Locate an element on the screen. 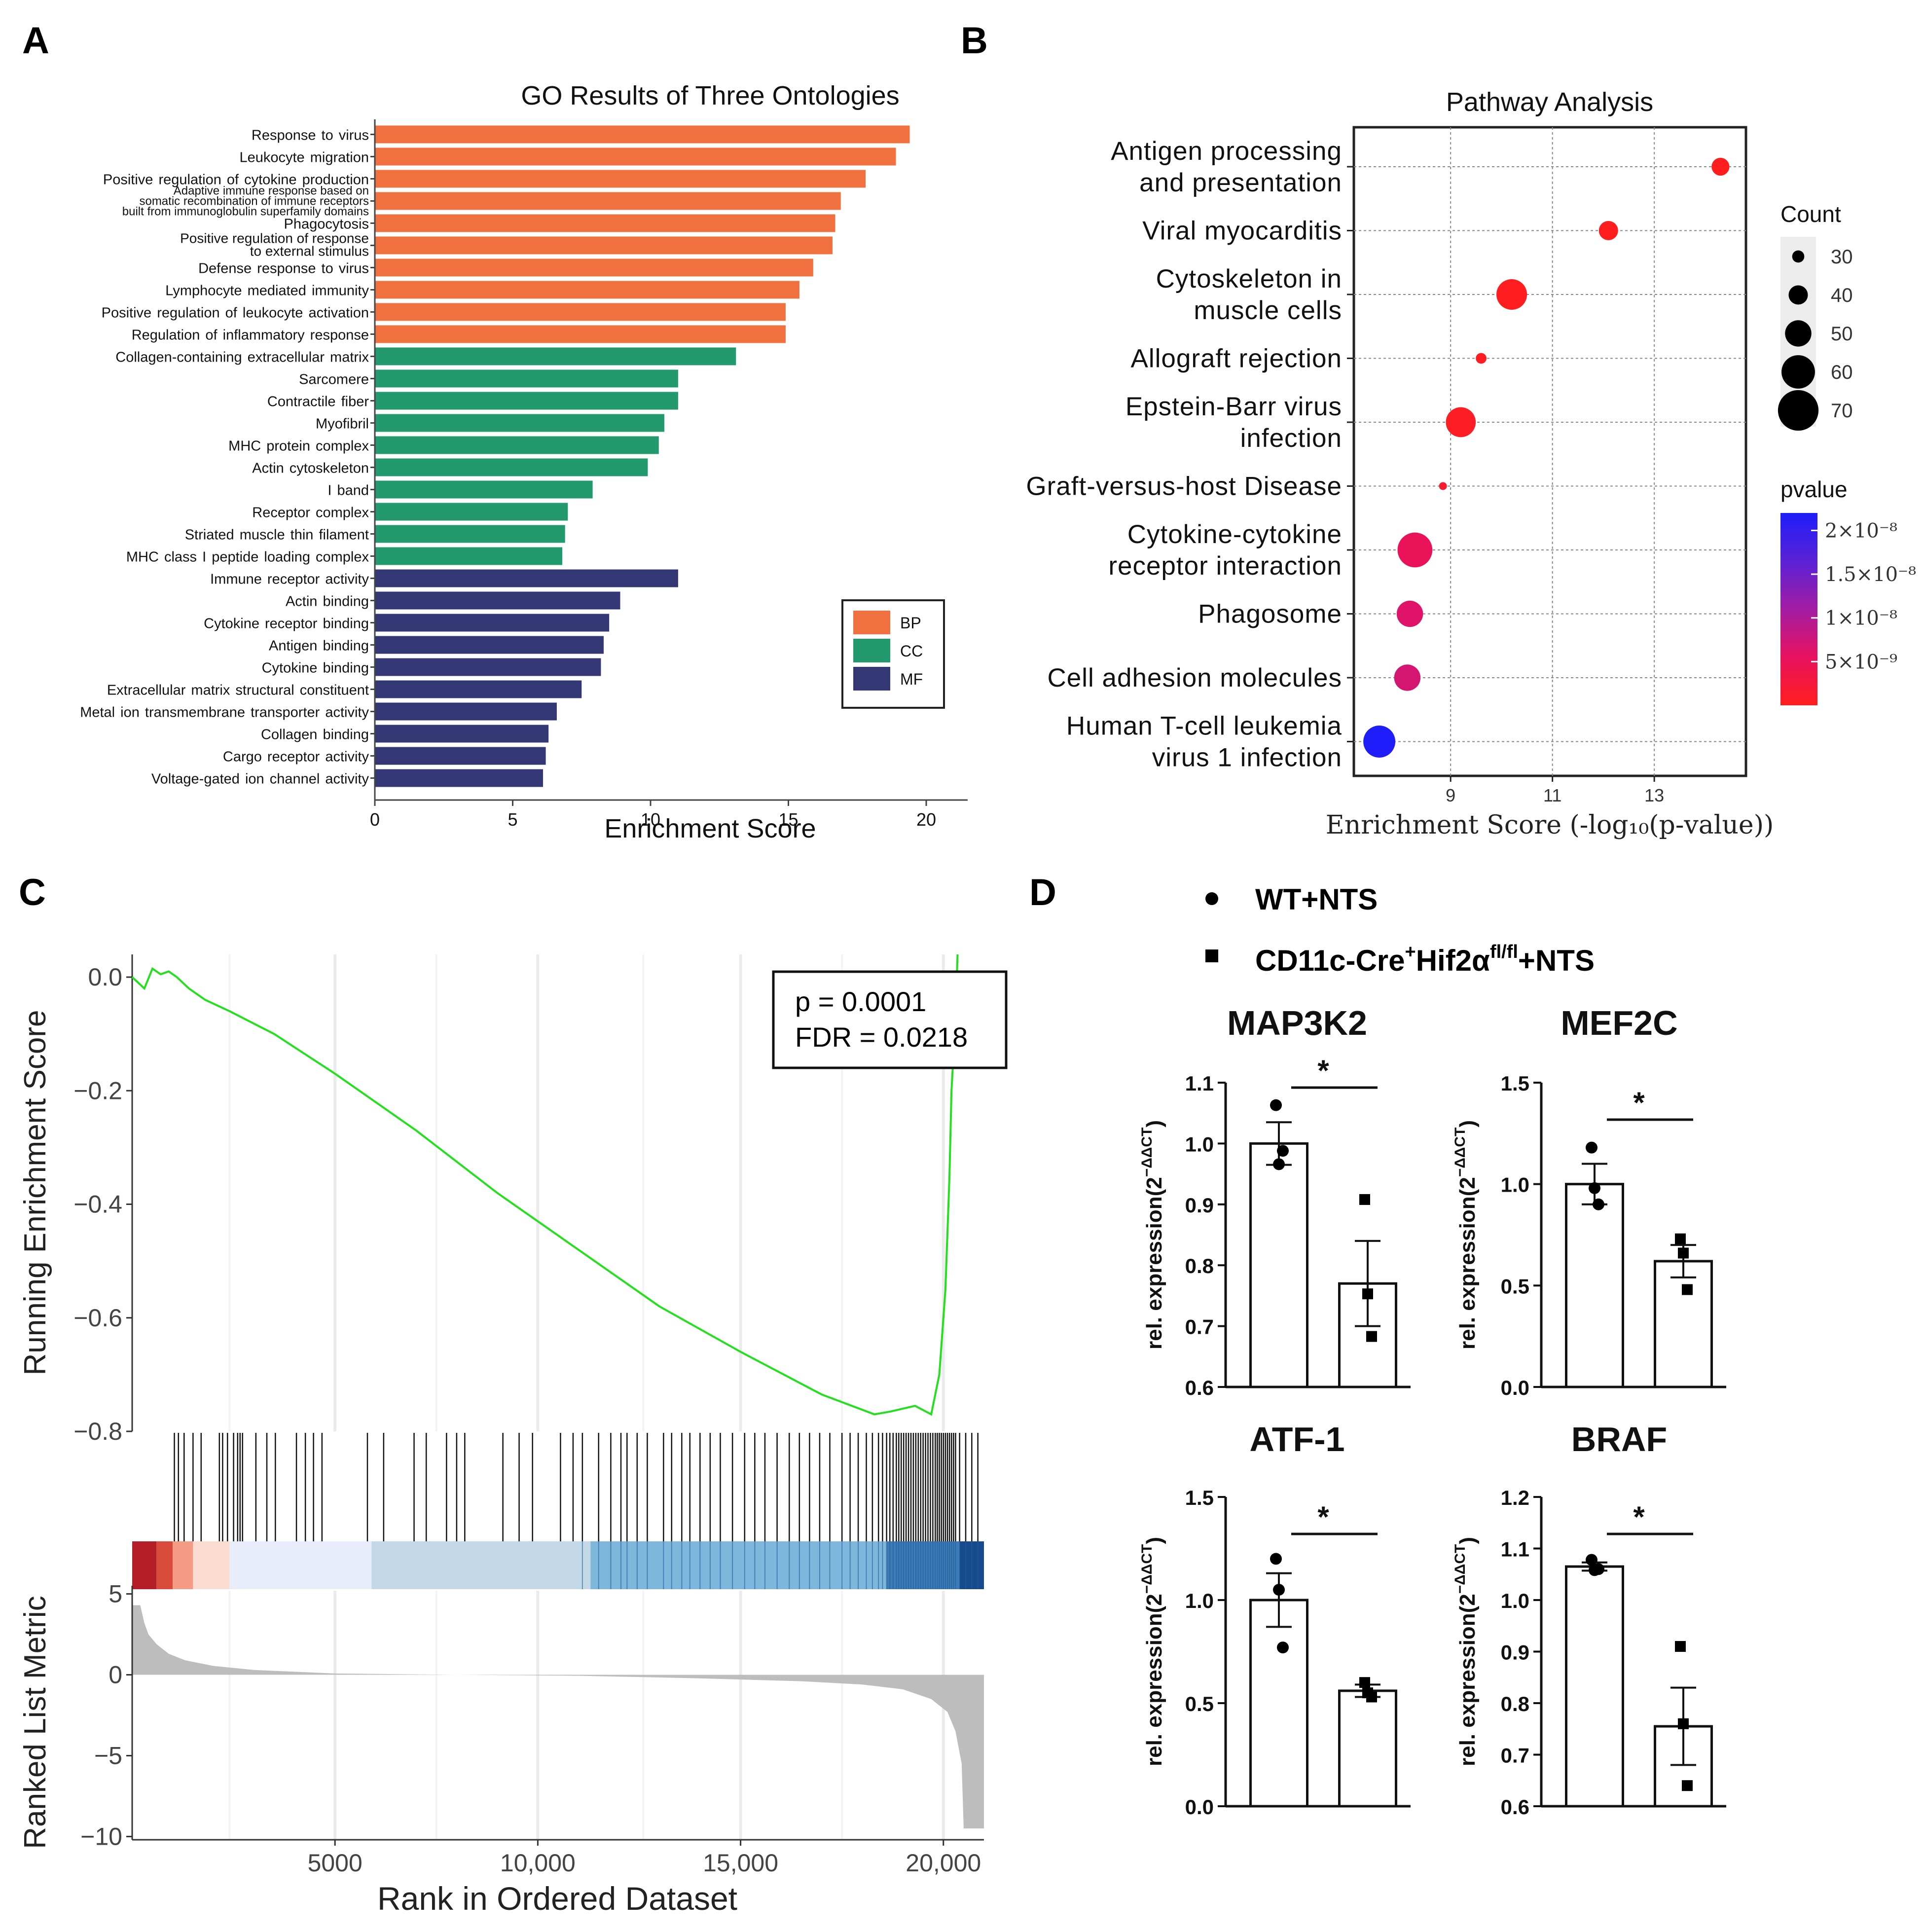 Image resolution: width=1924 pixels, height=1932 pixels. x-tick-label: 9 is located at coordinates (1451, 795).